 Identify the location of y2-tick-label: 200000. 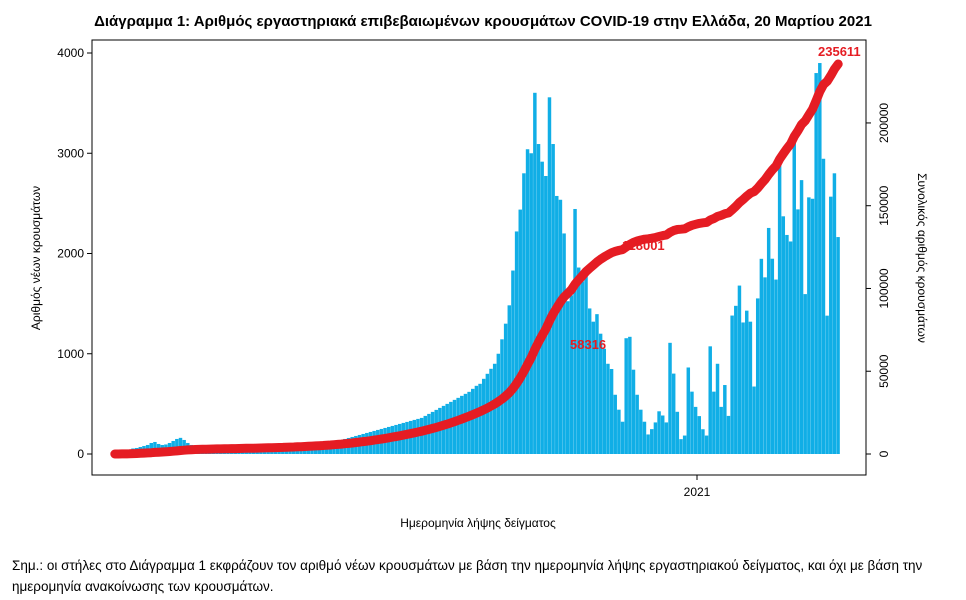
(884, 123).